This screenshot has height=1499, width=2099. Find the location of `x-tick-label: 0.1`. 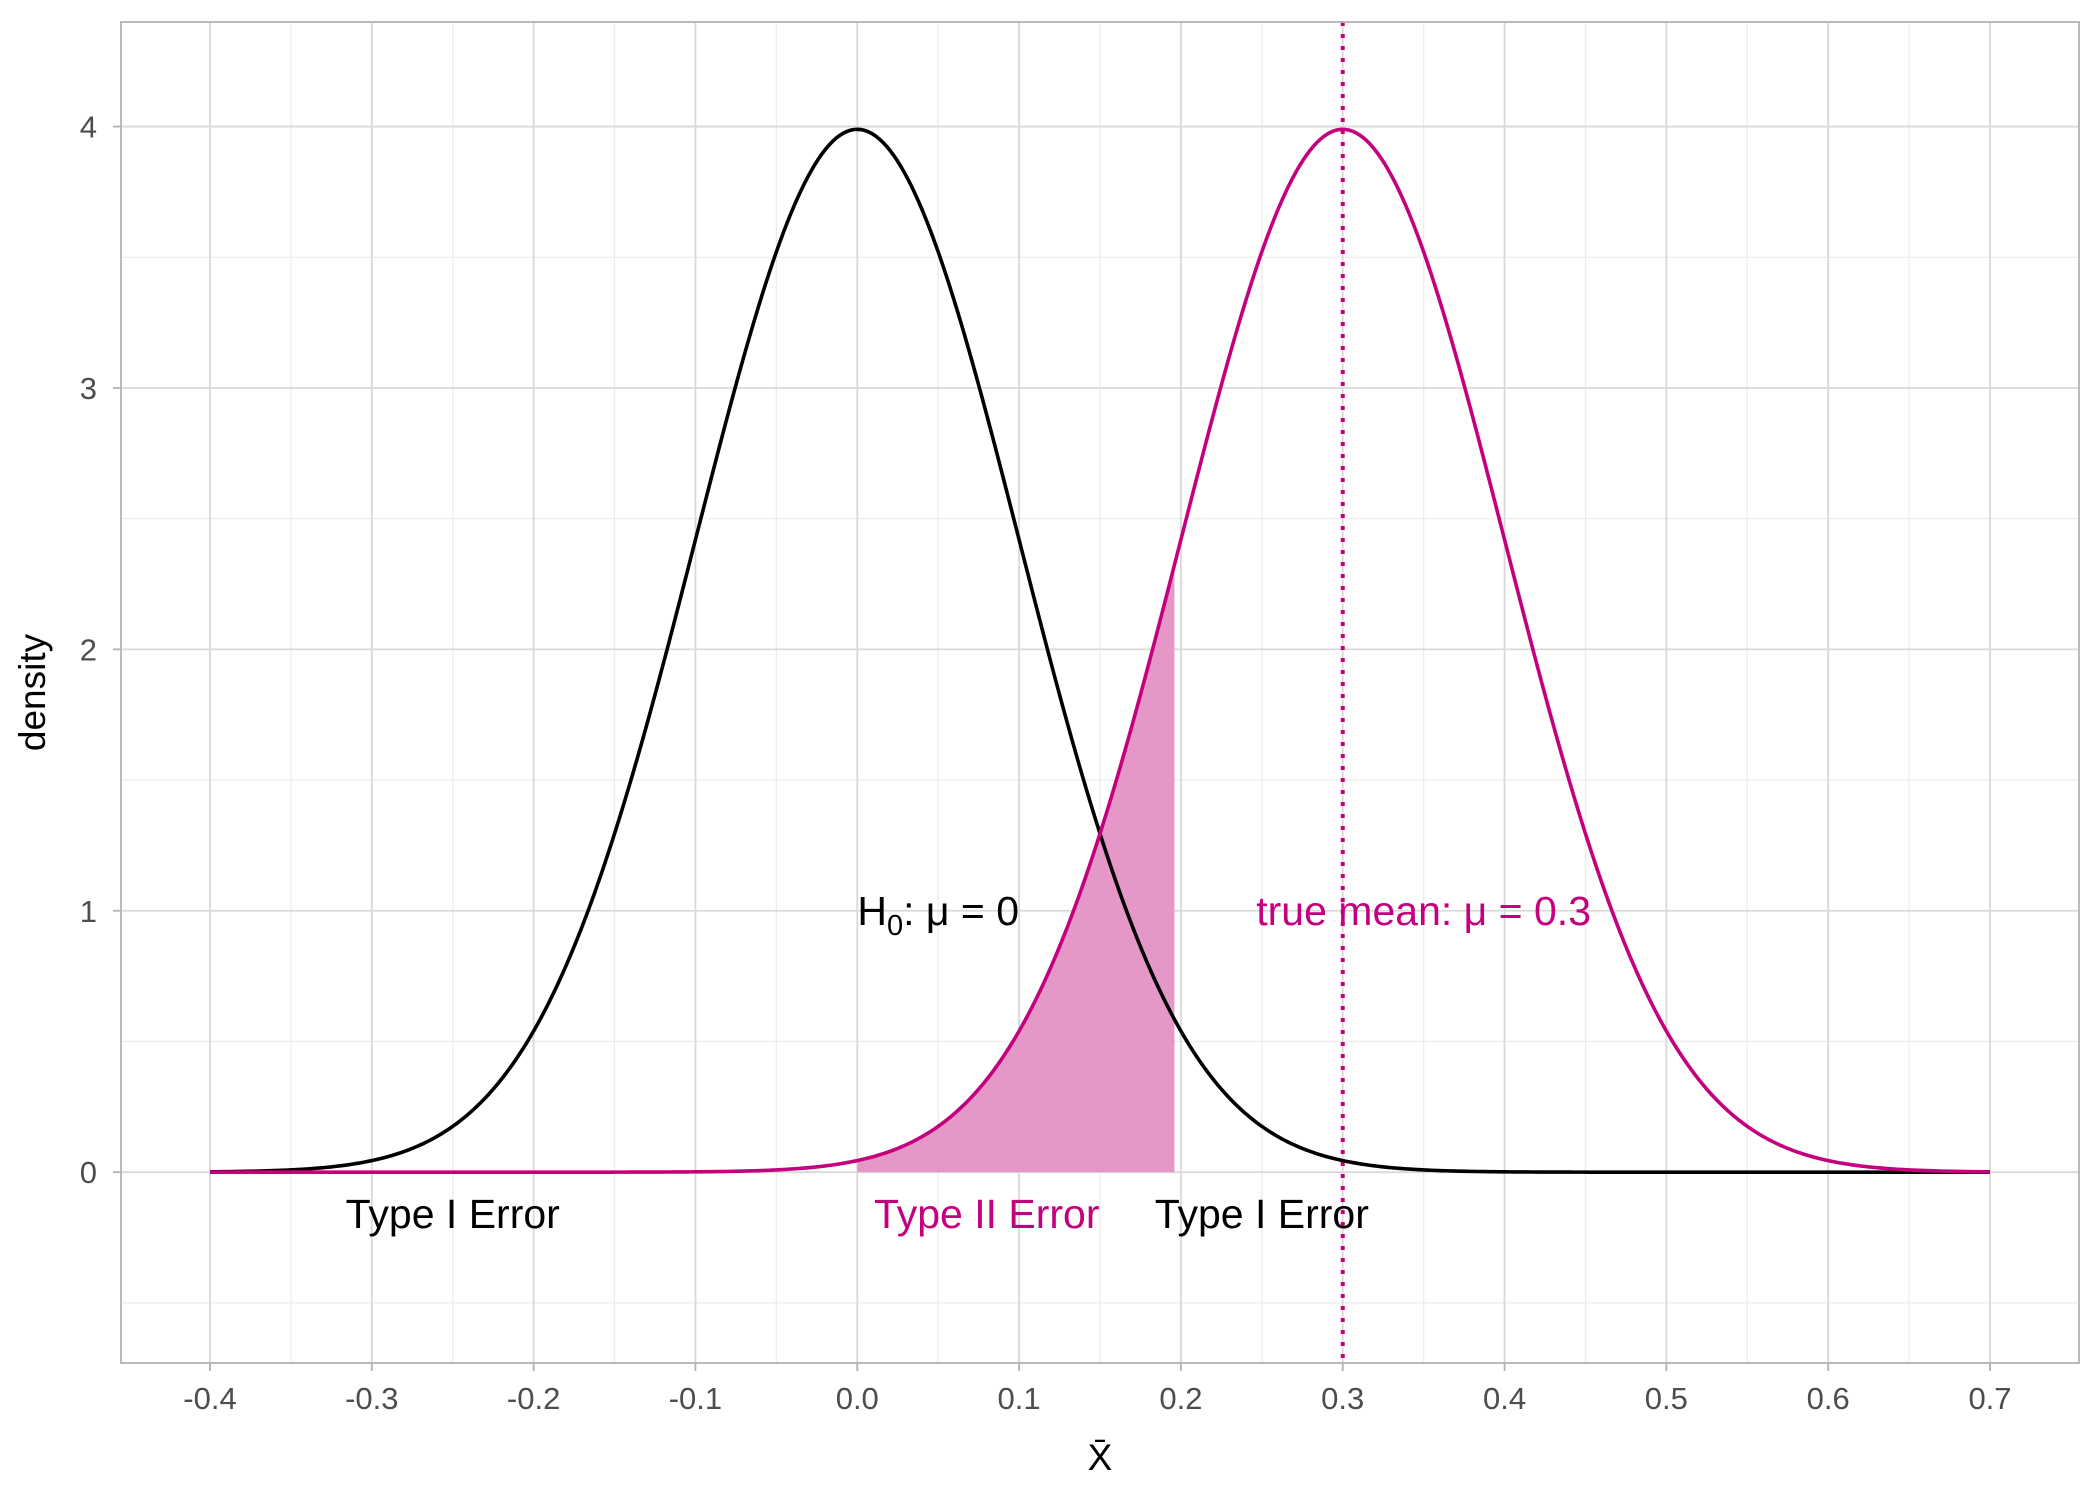

x-tick-label: 0.1 is located at coordinates (1019, 1398).